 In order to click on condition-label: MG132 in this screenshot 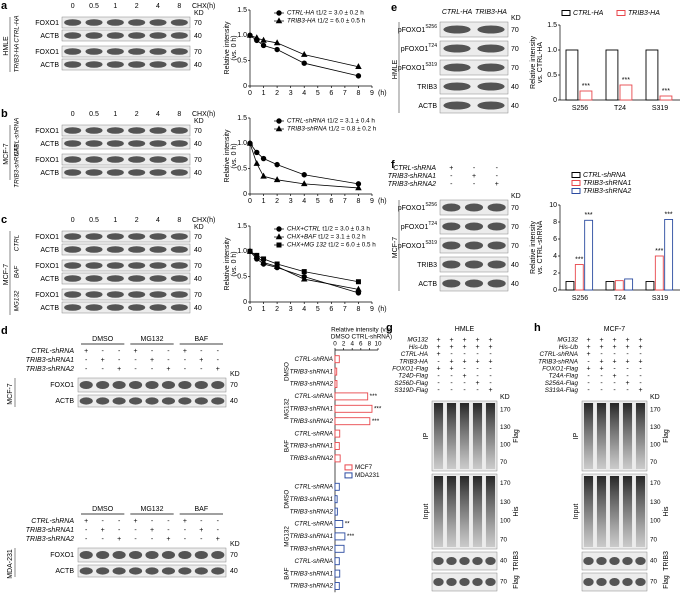, I will do `click(567, 340)`.